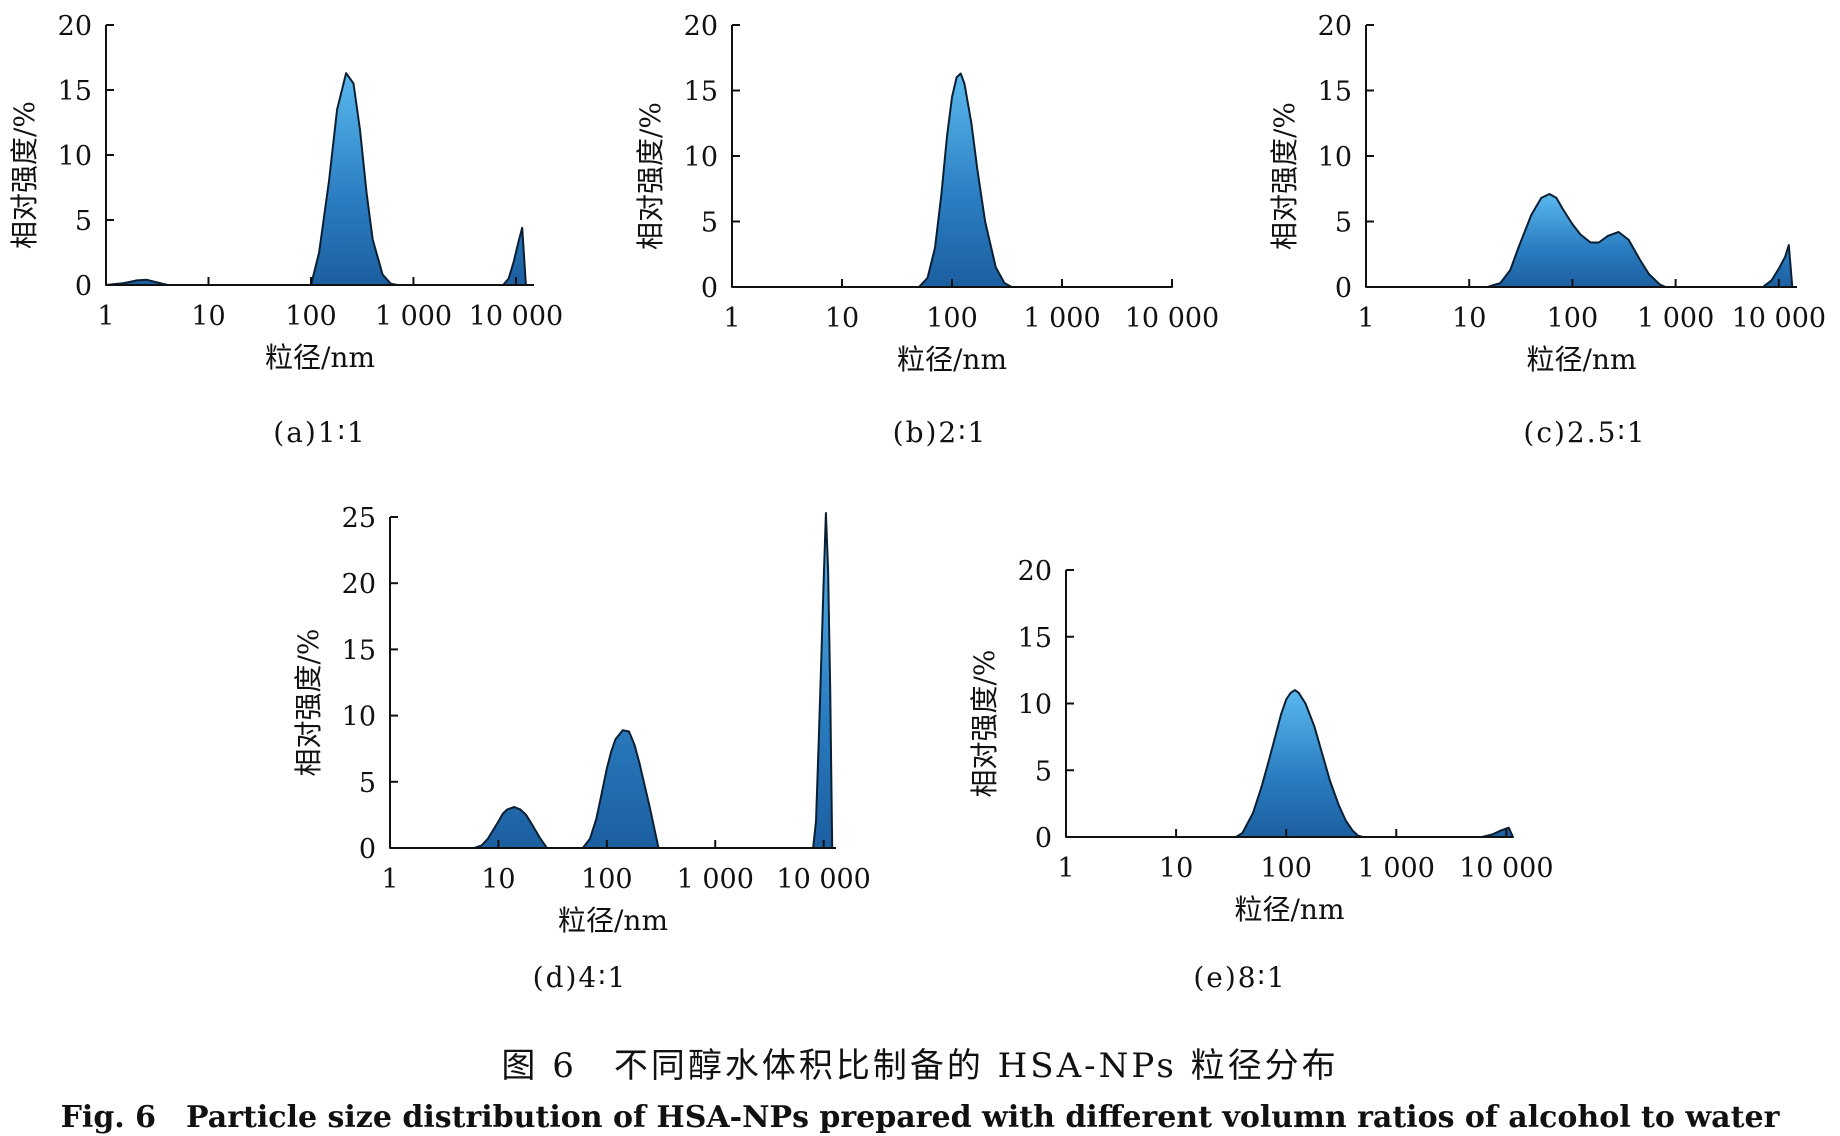  What do you see at coordinates (580, 977) in the screenshot?
I see `panel-caption: (d)4∶1` at bounding box center [580, 977].